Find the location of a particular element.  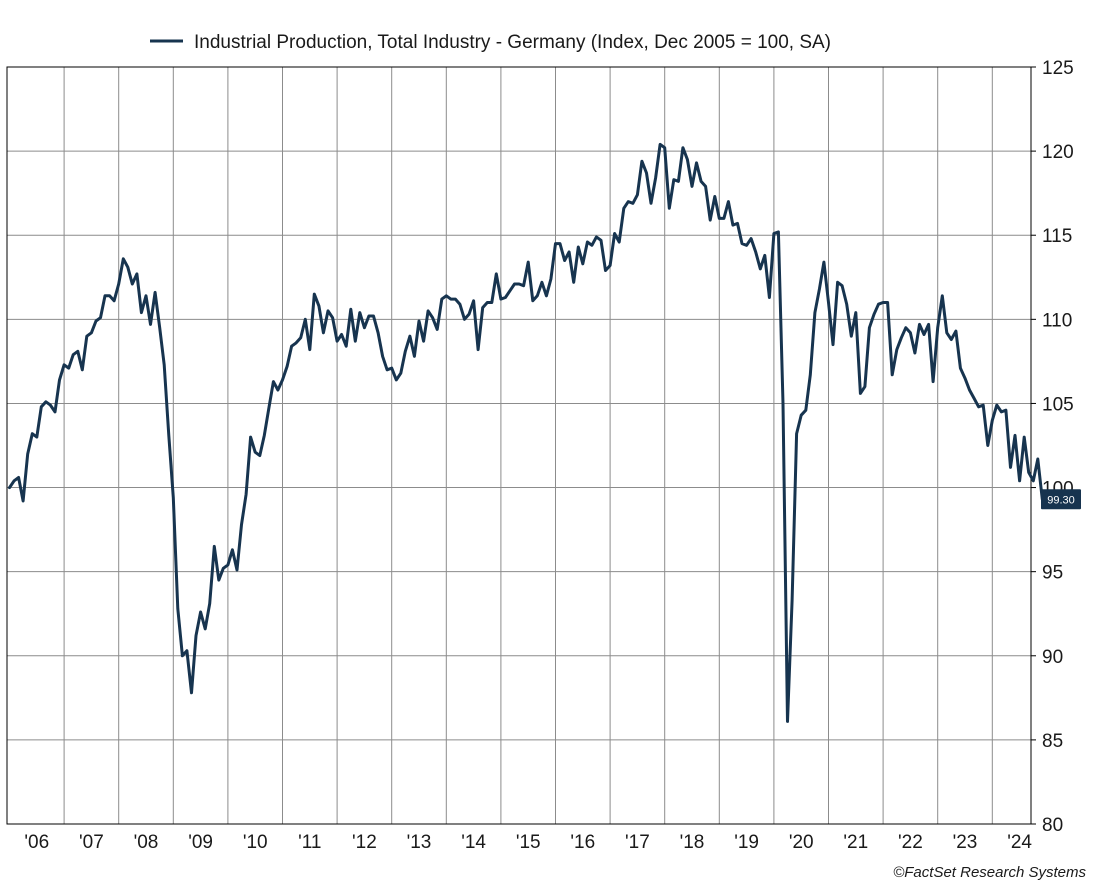

x-tick-label: '15 is located at coordinates (528, 842).